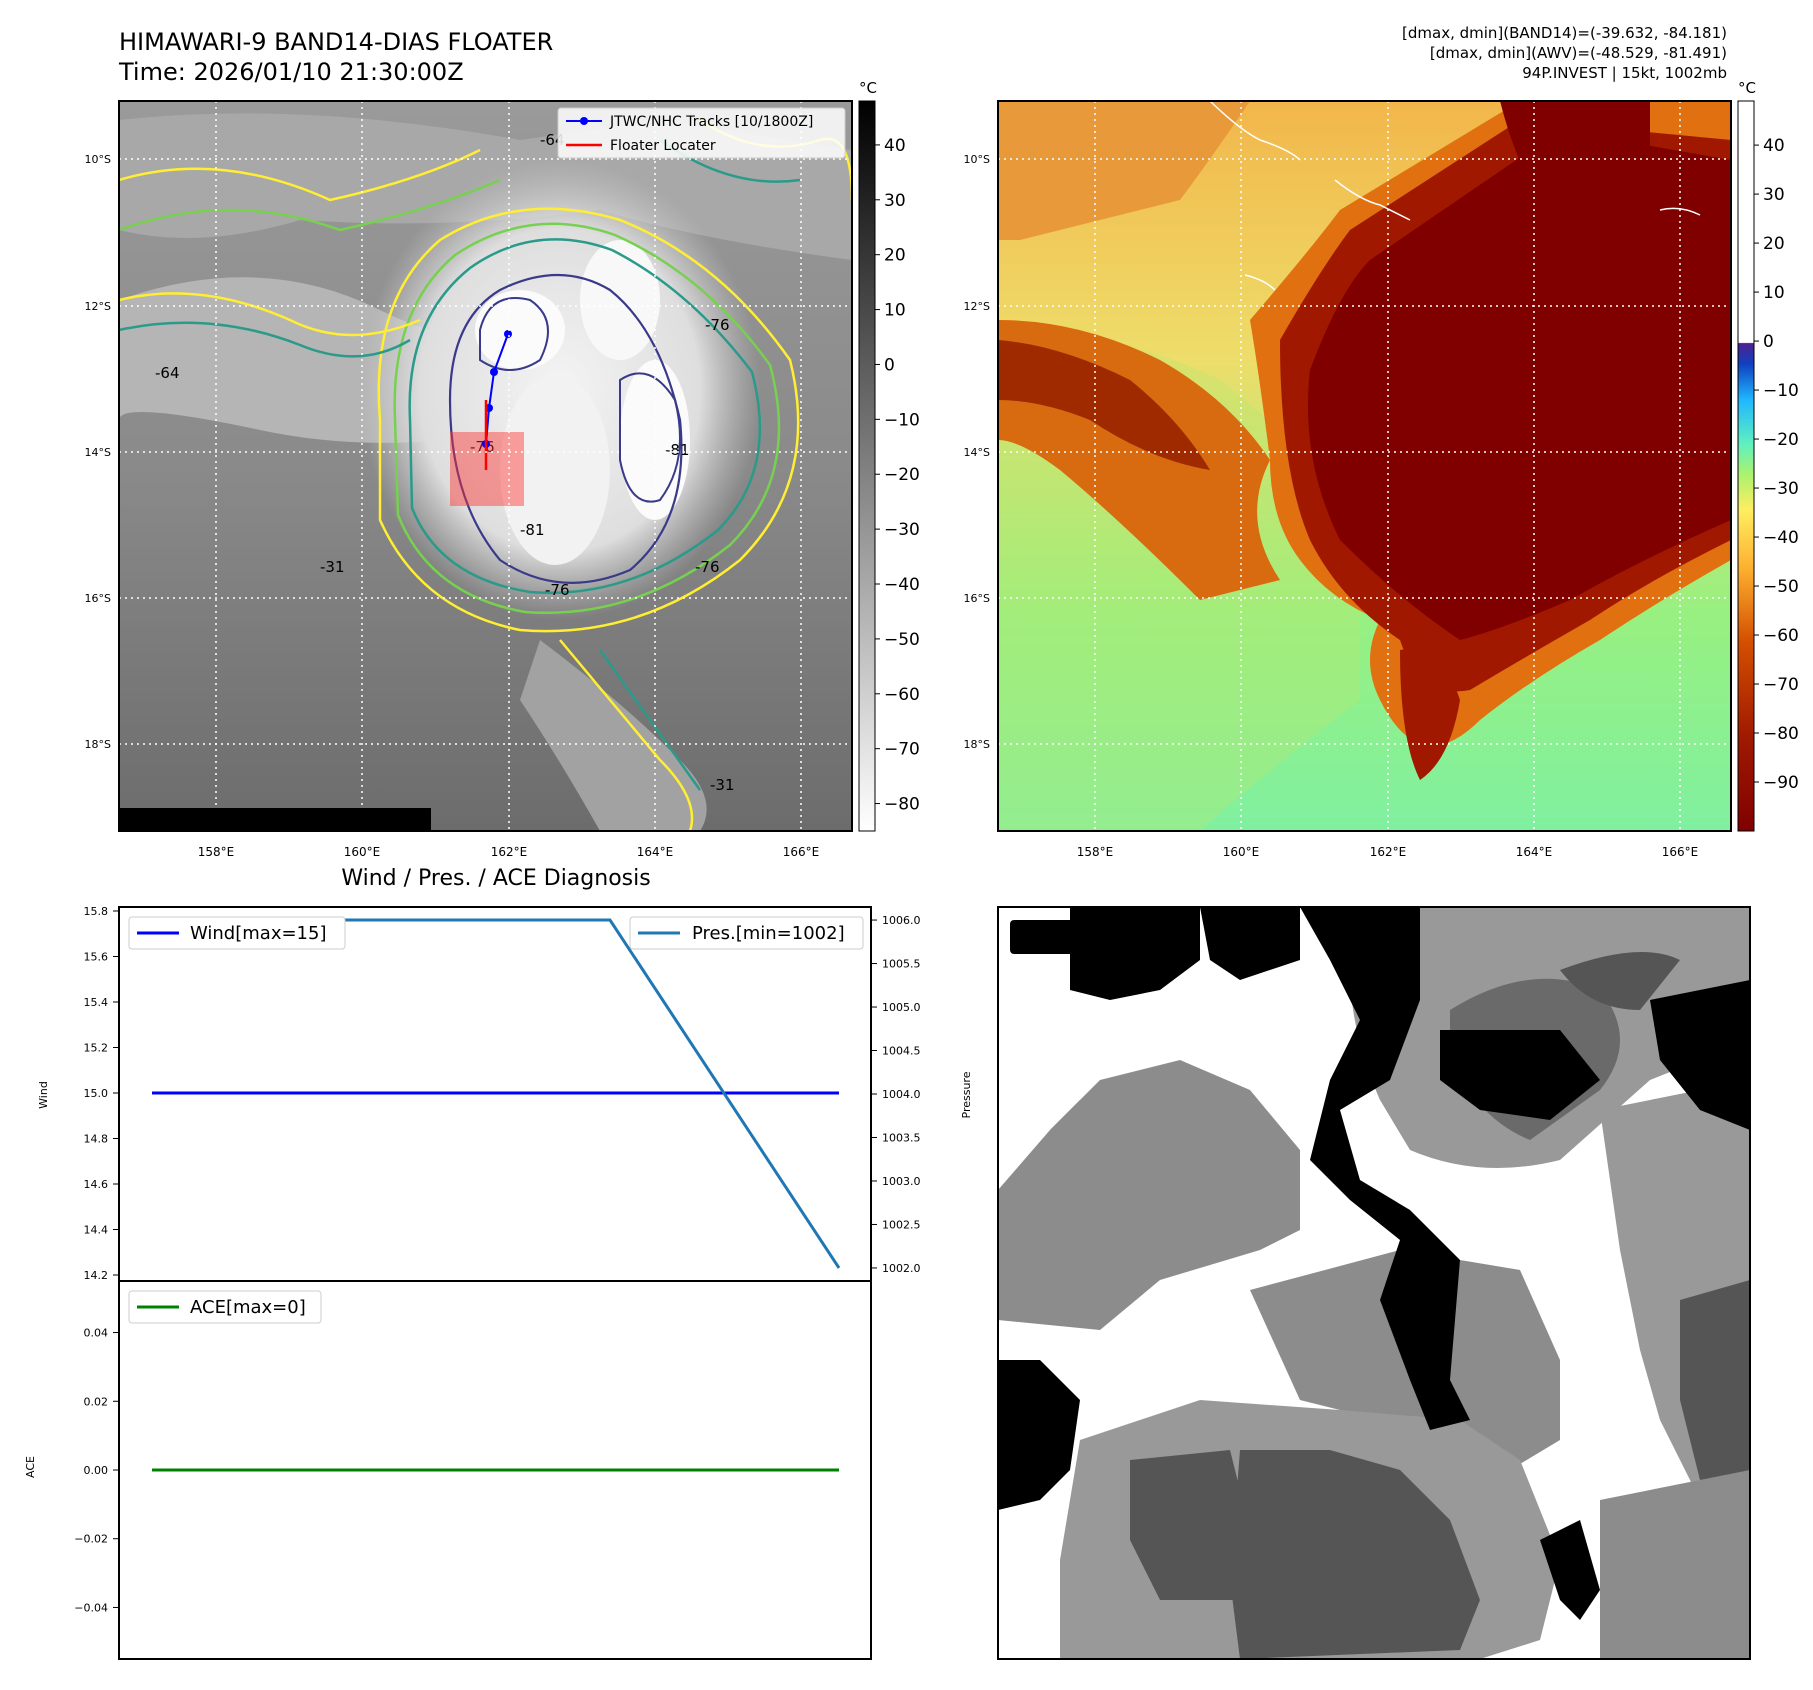  I want to click on storm-info: 94P.INVEST | 15kt, 1002mb, so click(1624, 73).